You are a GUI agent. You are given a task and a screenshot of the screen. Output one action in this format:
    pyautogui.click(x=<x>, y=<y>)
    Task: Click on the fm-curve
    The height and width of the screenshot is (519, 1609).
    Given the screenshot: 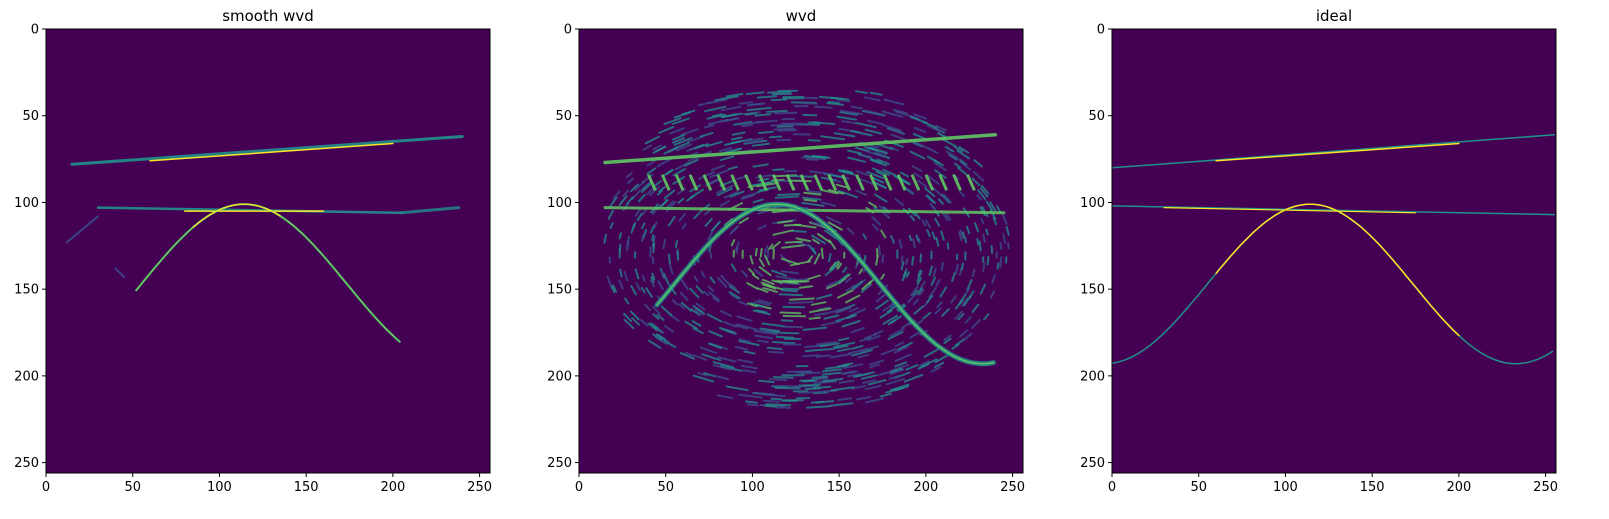 What is the action you would take?
    pyautogui.click(x=825, y=284)
    